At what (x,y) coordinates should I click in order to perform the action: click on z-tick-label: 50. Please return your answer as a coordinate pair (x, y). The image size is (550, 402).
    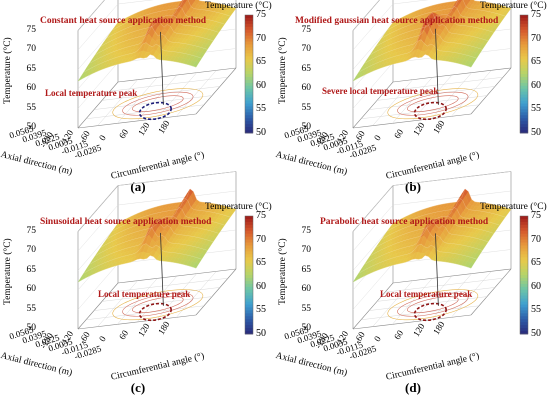
    Looking at the image, I should click on (31, 127).